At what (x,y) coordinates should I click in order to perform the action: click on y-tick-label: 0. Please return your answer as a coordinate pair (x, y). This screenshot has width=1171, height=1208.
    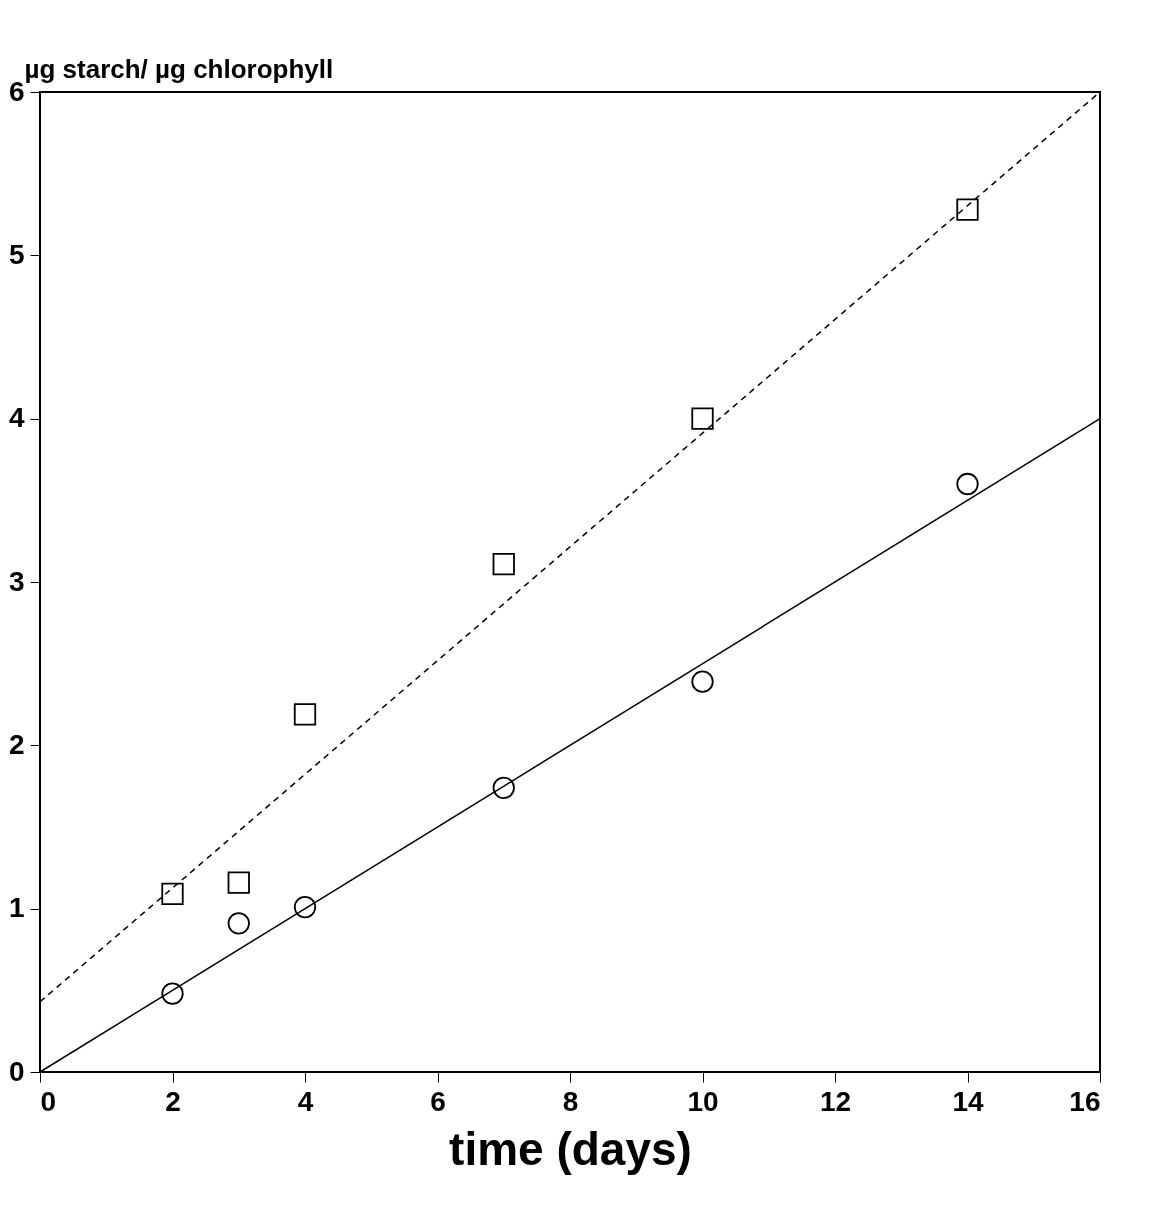
    Looking at the image, I should click on (16, 1071).